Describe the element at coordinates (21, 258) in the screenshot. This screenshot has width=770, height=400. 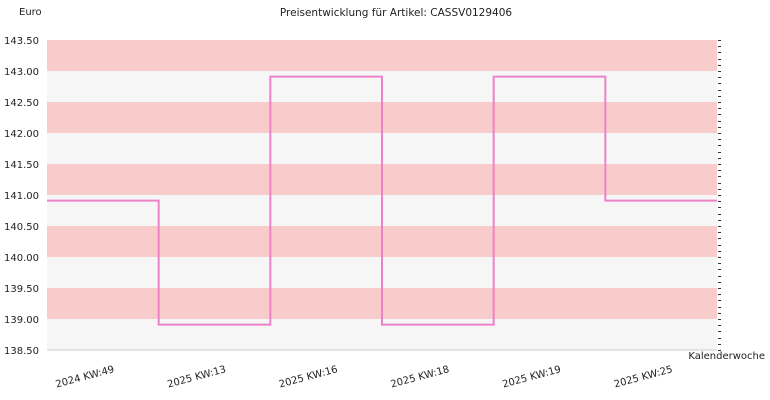
I see `y-tick-label: 140.00` at that location.